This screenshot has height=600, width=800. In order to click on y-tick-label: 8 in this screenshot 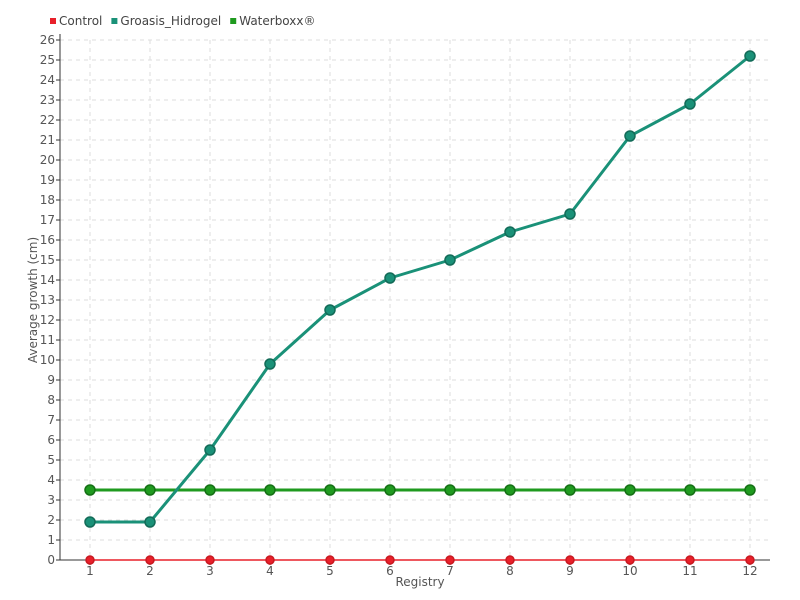, I will do `click(51, 400)`.